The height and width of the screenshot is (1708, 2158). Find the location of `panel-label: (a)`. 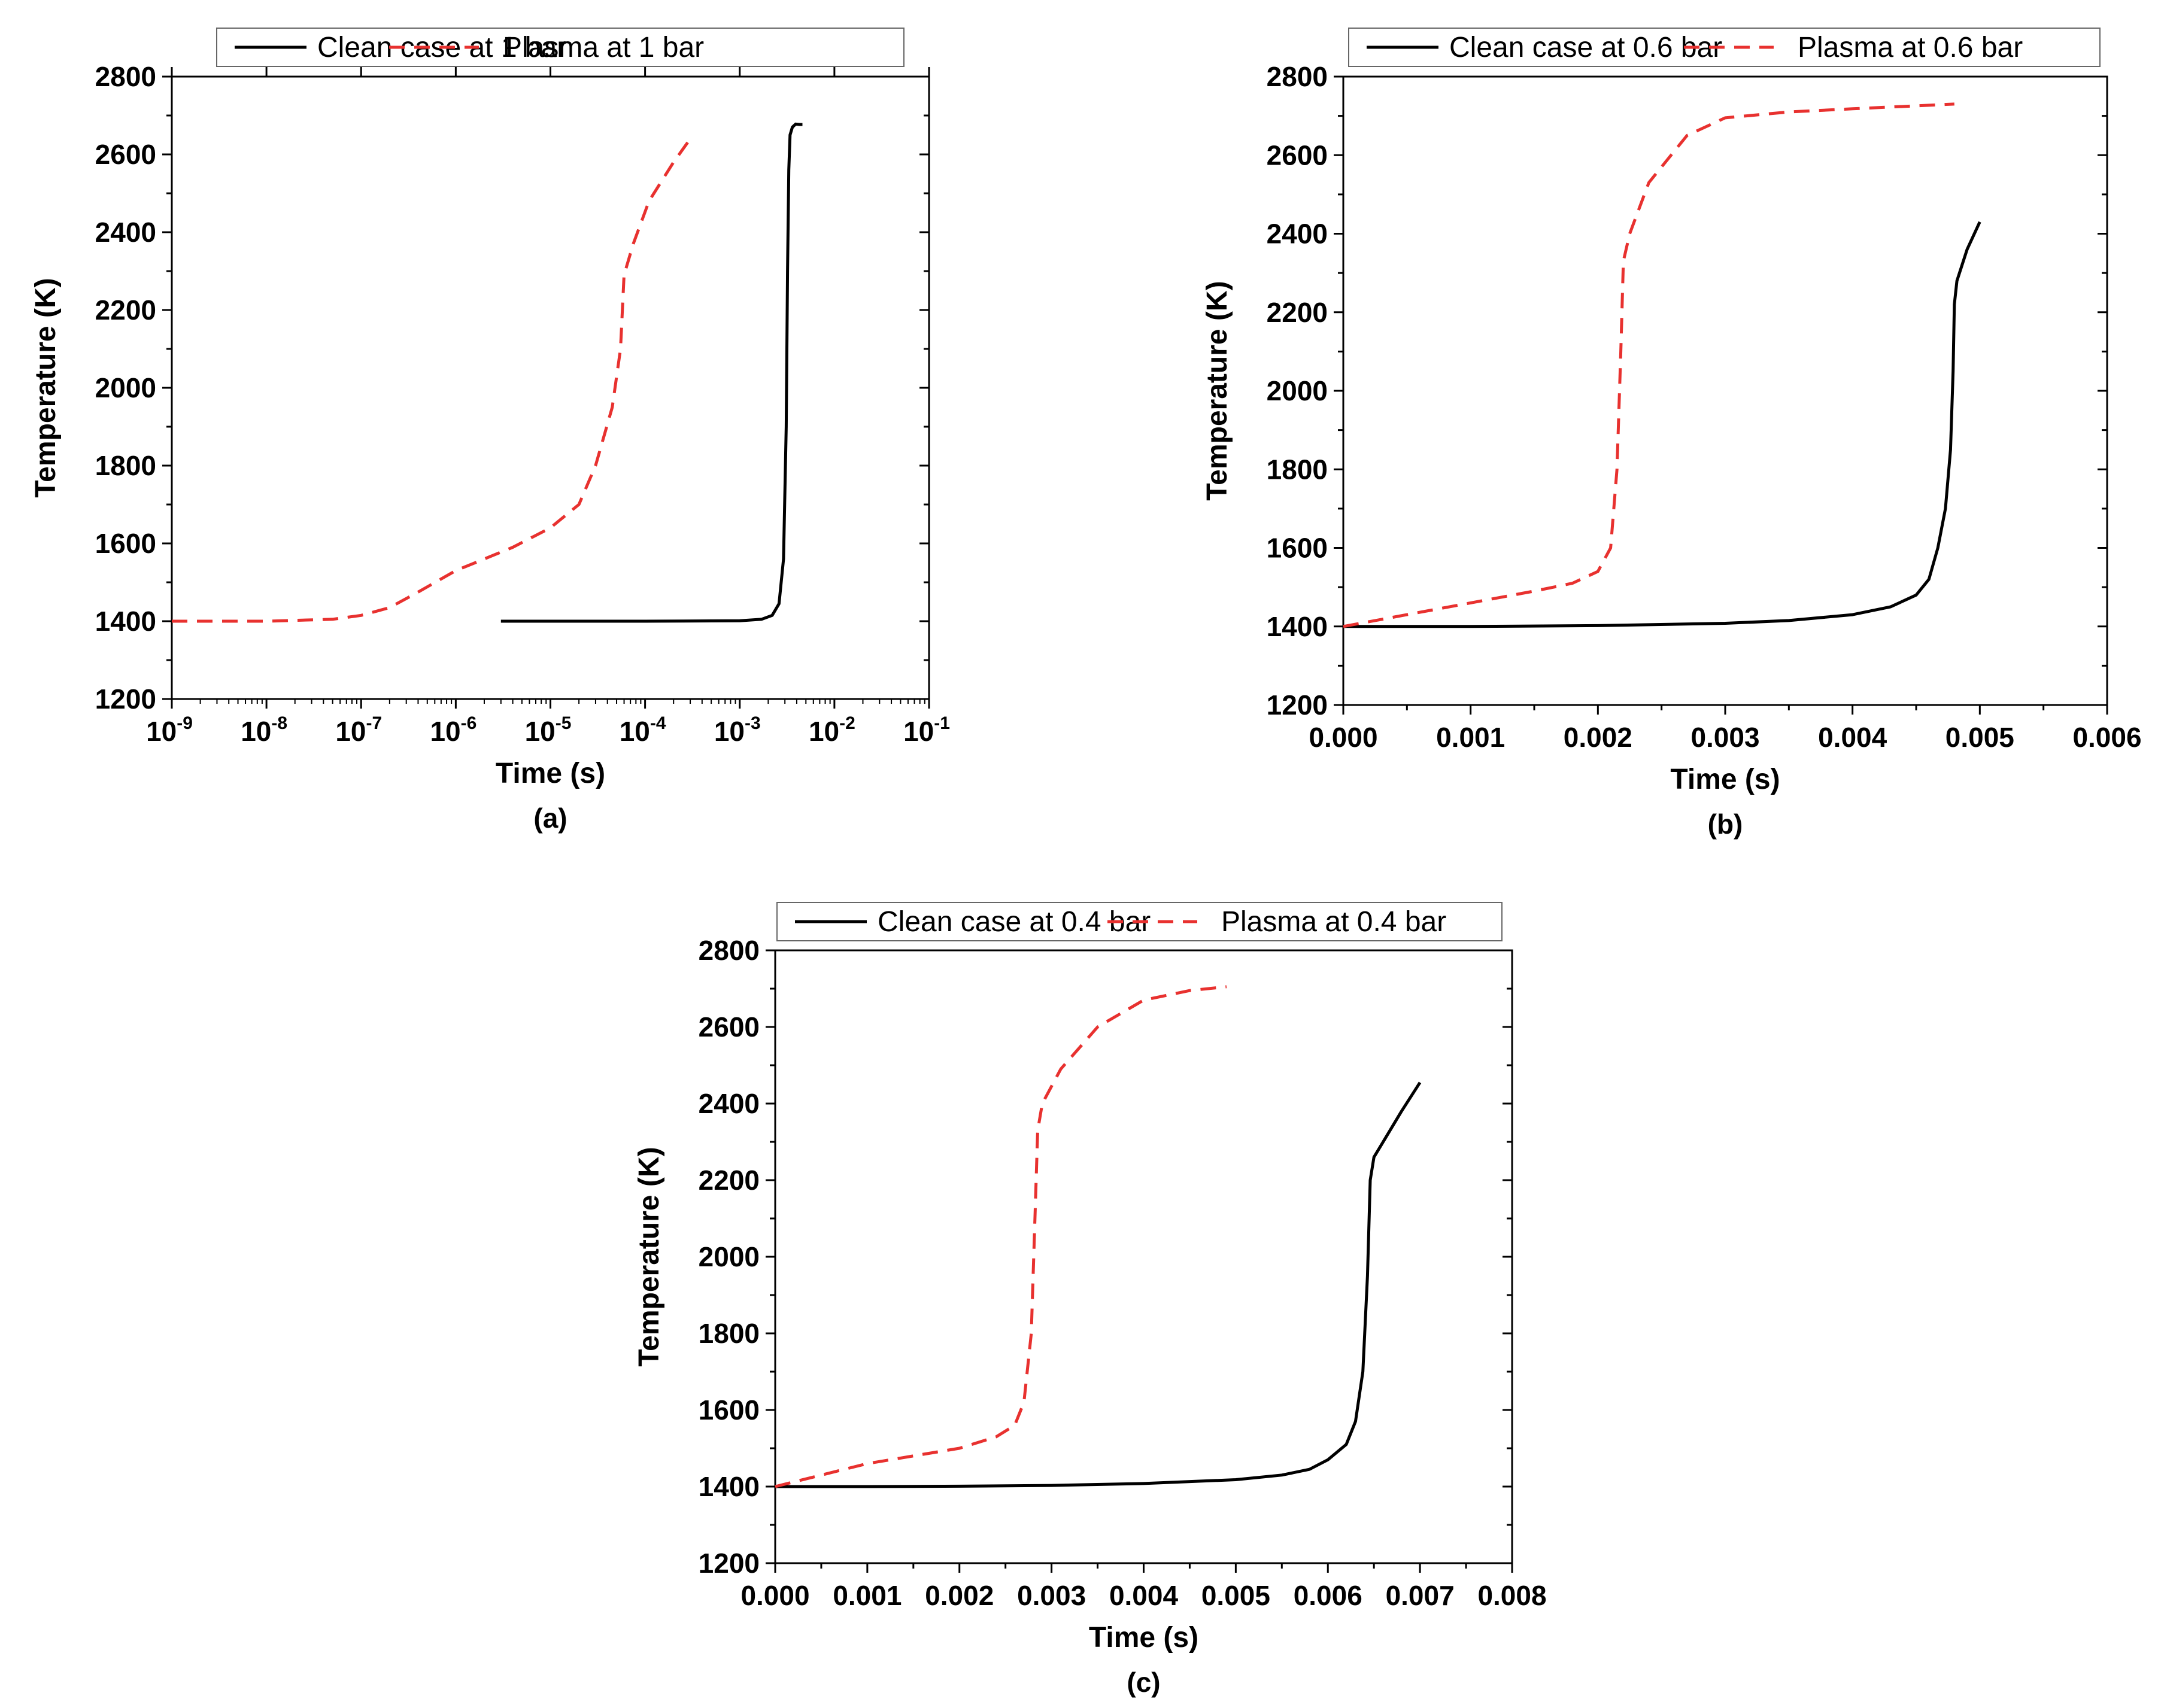

panel-label: (a) is located at coordinates (550, 819).